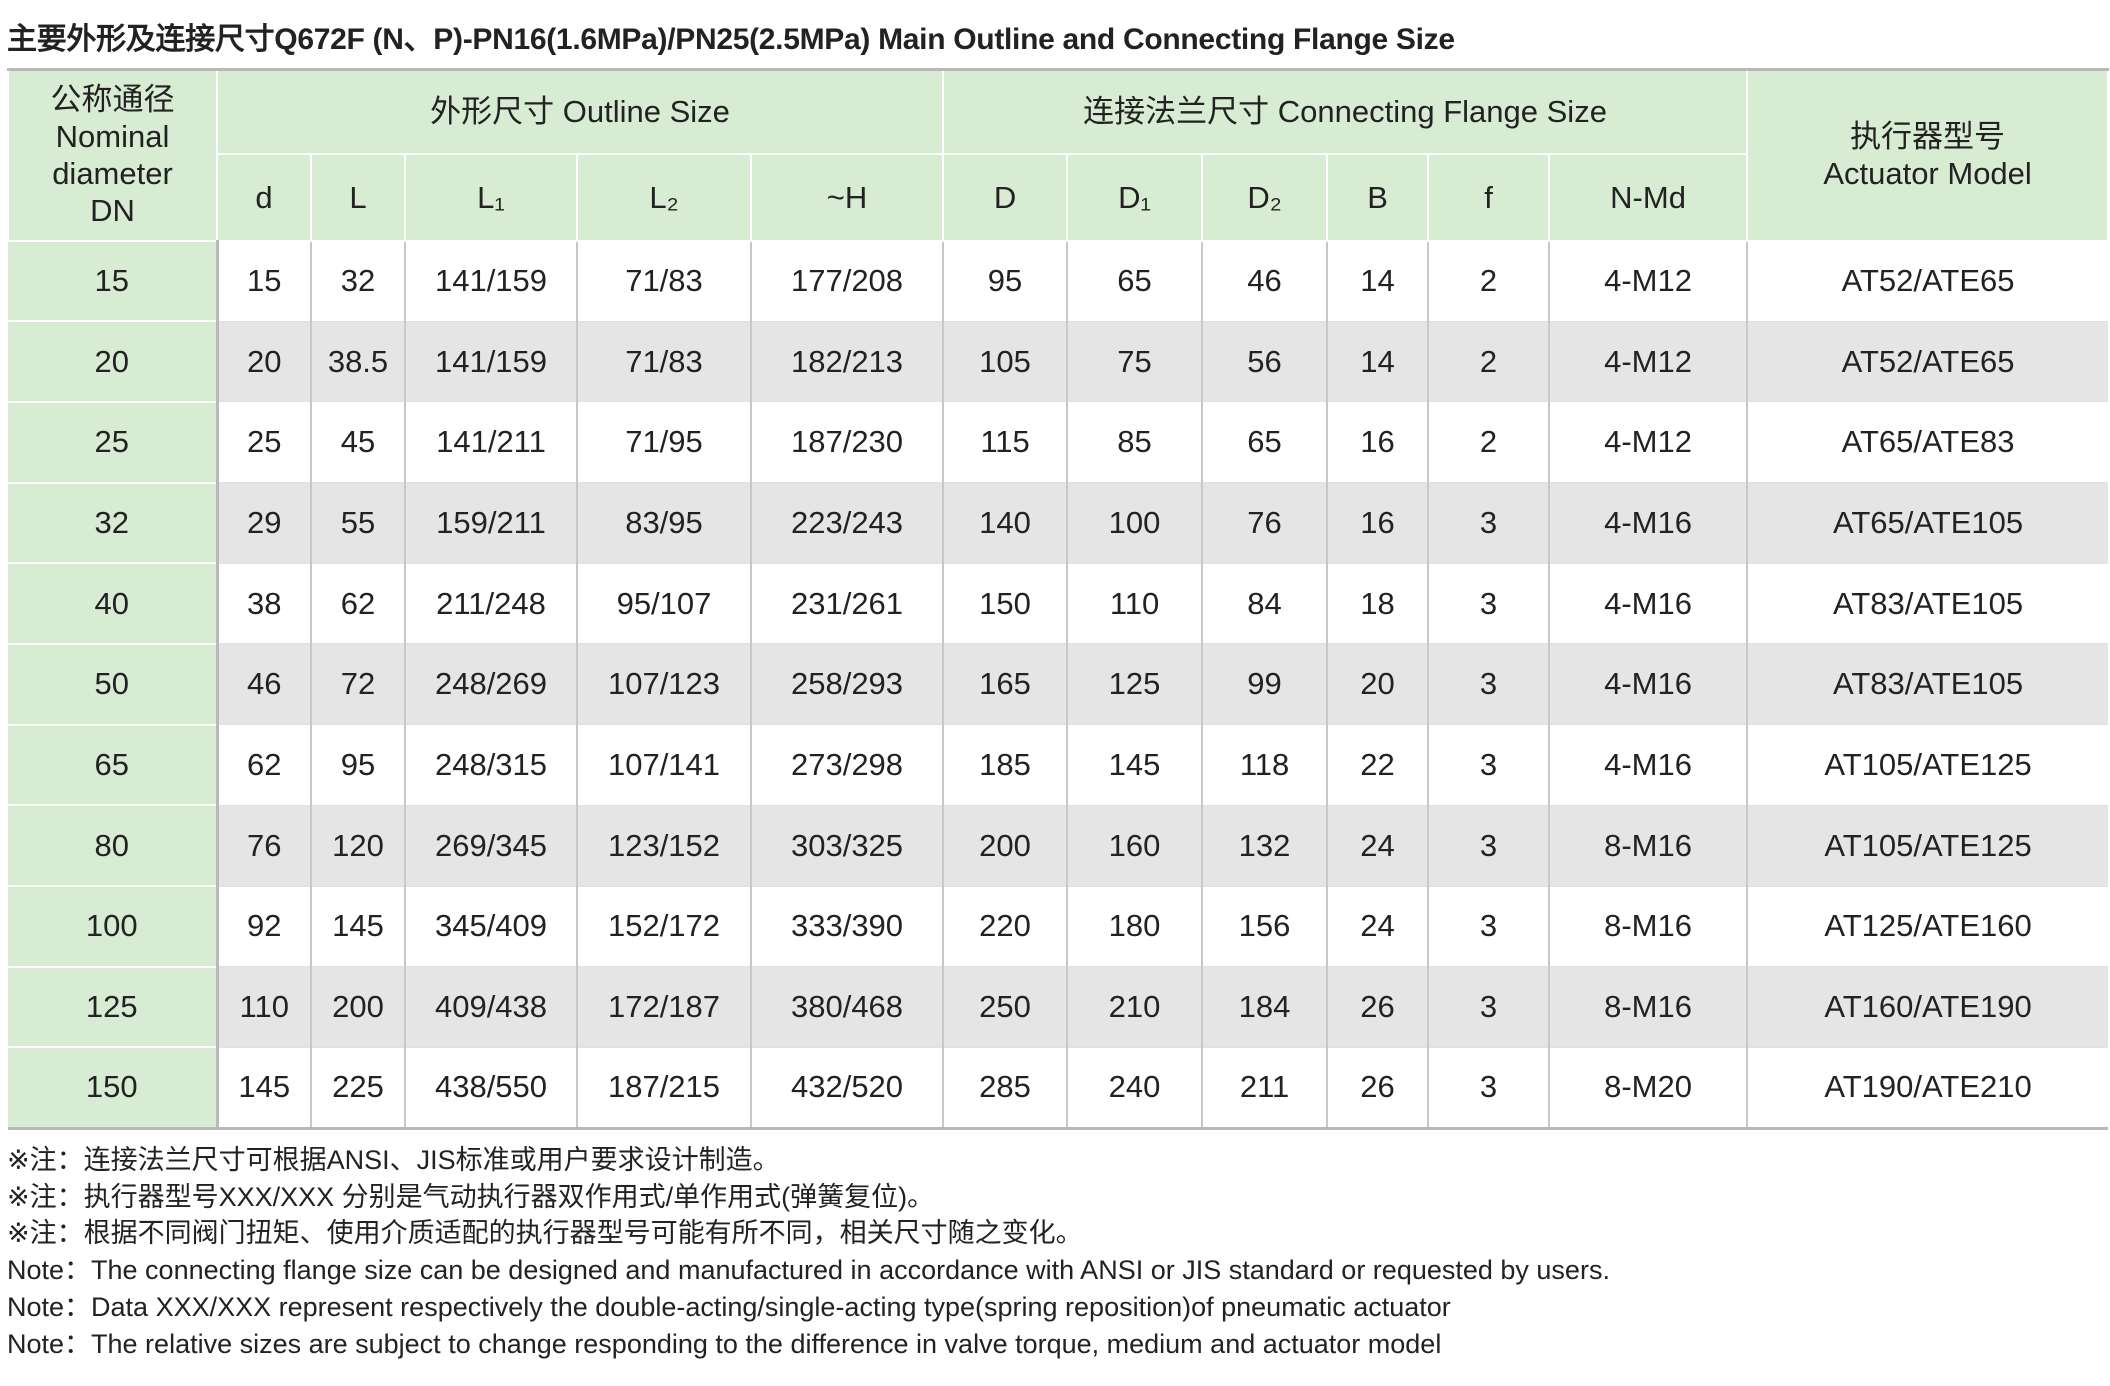 The width and height of the screenshot is (2110, 1386). I want to click on column-header: D, so click(1005, 197).